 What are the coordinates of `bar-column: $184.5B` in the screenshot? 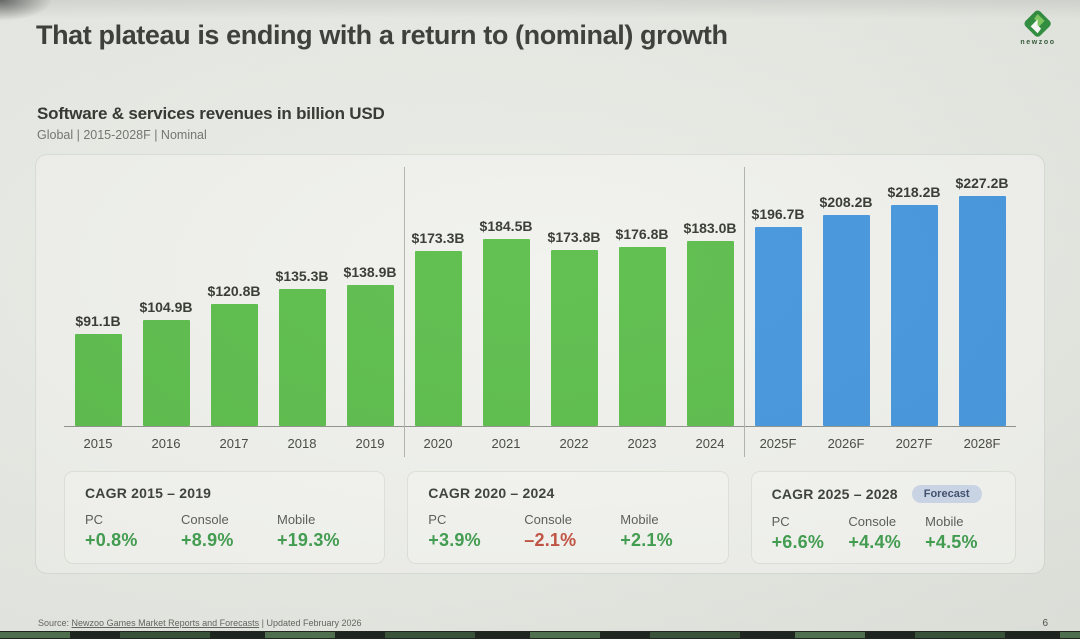 It's located at (506, 299).